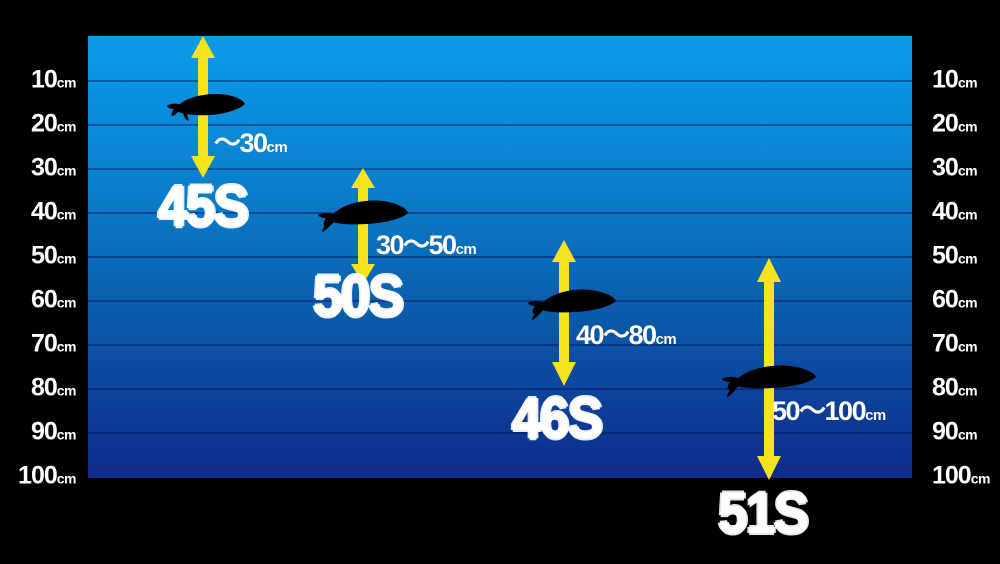 The image size is (1000, 564). Describe the element at coordinates (500, 301) in the screenshot. I see `gridline-60cm` at that location.